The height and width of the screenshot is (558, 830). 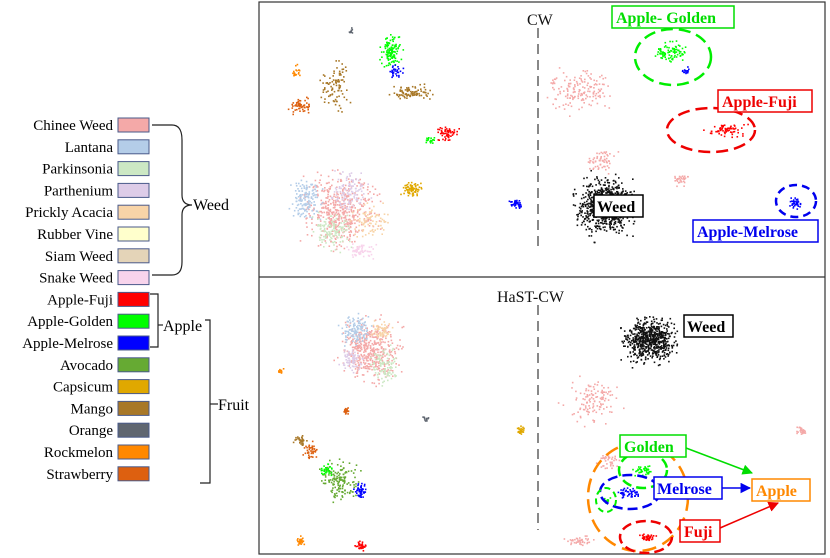 What do you see at coordinates (70, 322) in the screenshot?
I see `legend-label: Apple-Golden` at bounding box center [70, 322].